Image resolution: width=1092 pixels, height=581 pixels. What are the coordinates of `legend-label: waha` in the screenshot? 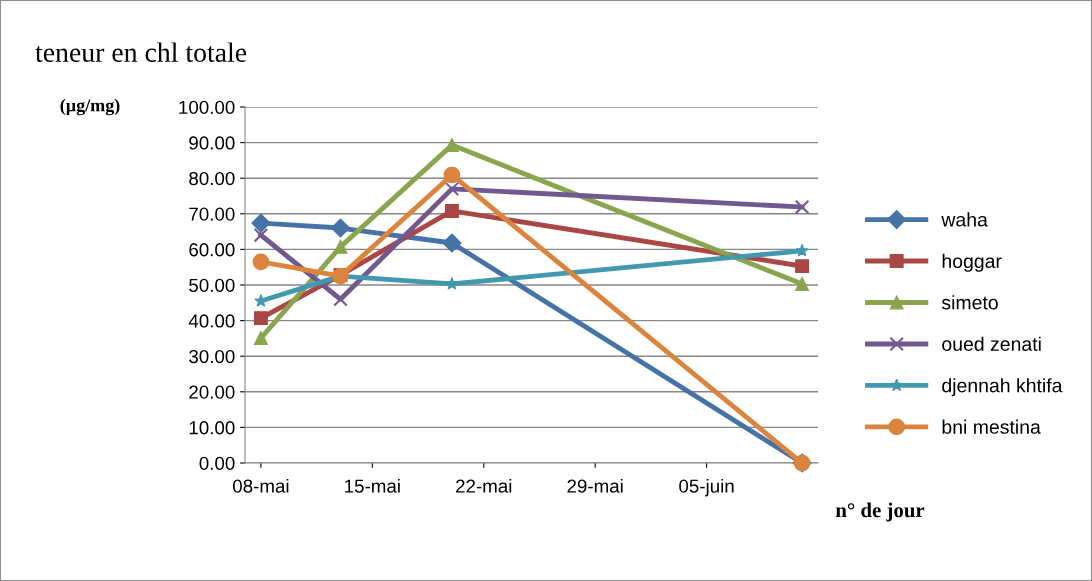 It's located at (964, 219).